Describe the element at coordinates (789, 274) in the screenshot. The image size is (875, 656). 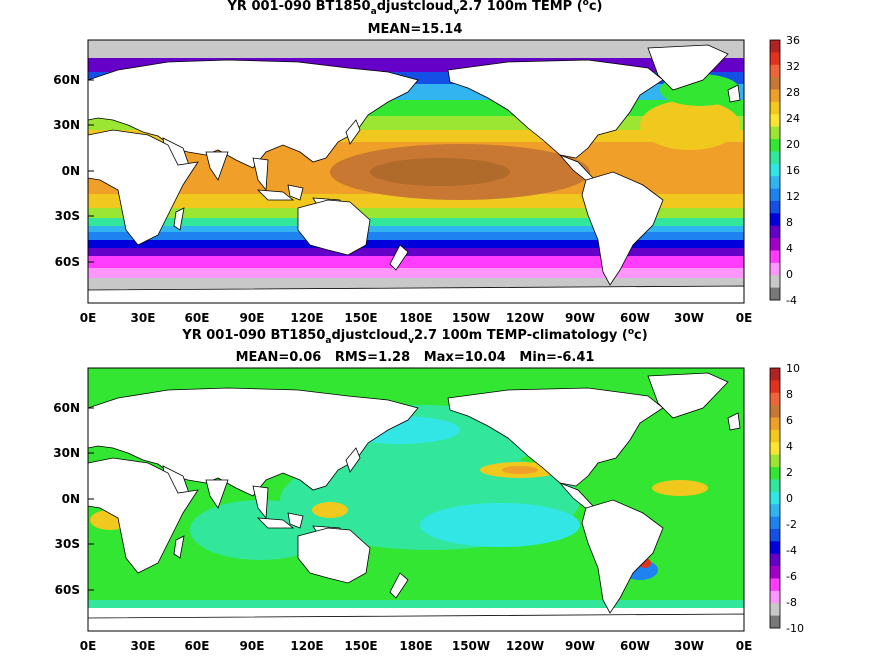
I see `top-colorbar-label: 0` at that location.